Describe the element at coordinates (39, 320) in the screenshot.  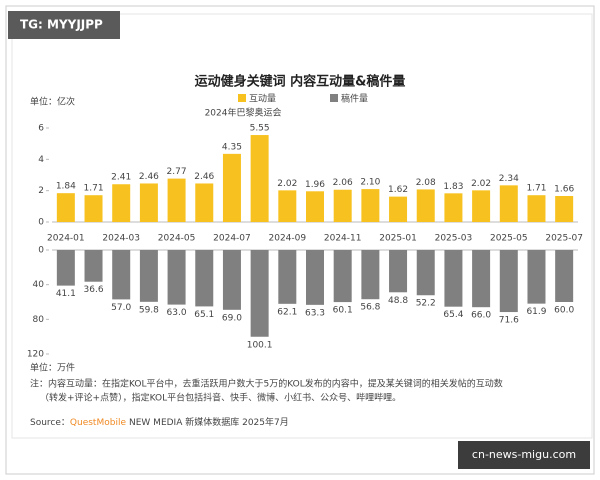
I see `y-tick-label: 80` at that location.